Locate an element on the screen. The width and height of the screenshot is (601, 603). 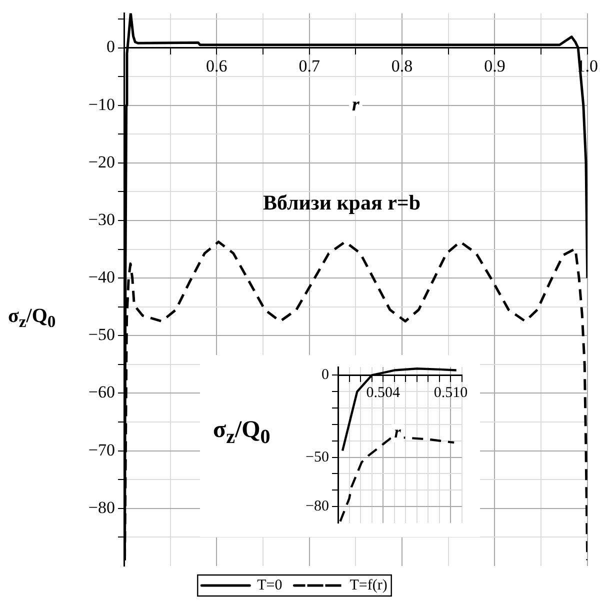
legend-label: T=f(r) is located at coordinates (369, 585).